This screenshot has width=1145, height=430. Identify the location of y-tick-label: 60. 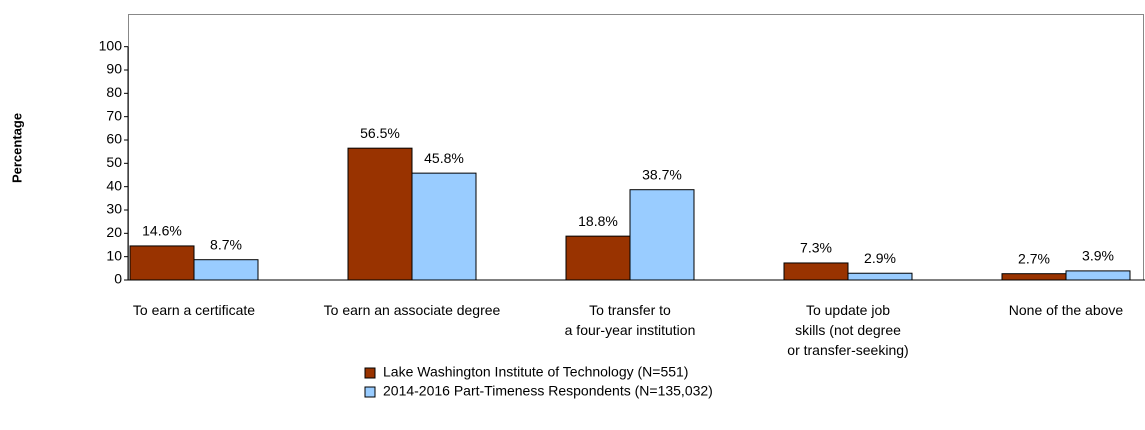
(114, 139).